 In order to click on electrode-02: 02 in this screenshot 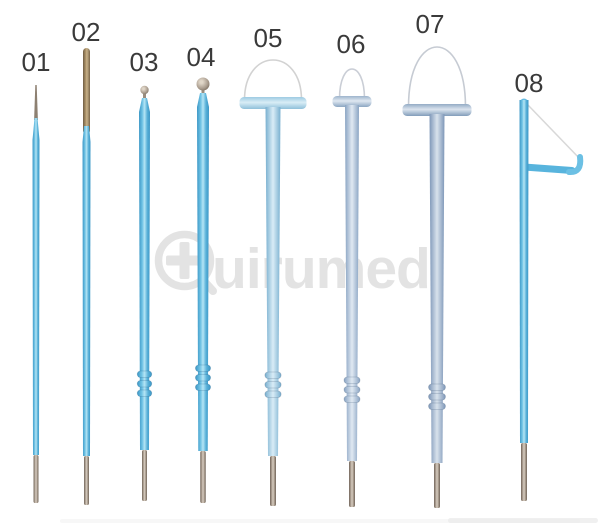, I will do `click(86, 261)`.